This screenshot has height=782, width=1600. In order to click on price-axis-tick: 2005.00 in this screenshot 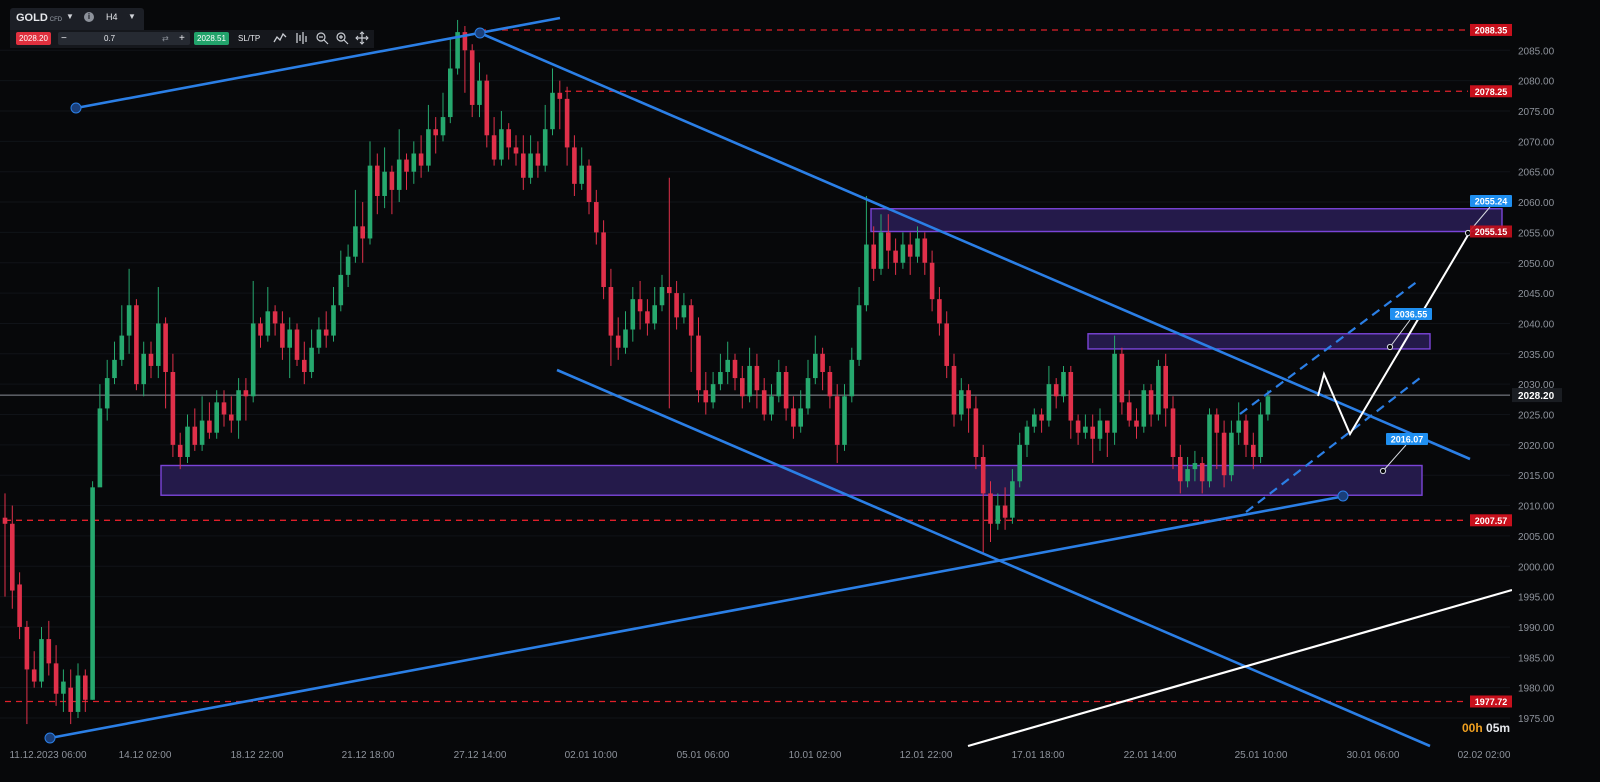, I will do `click(1536, 537)`.